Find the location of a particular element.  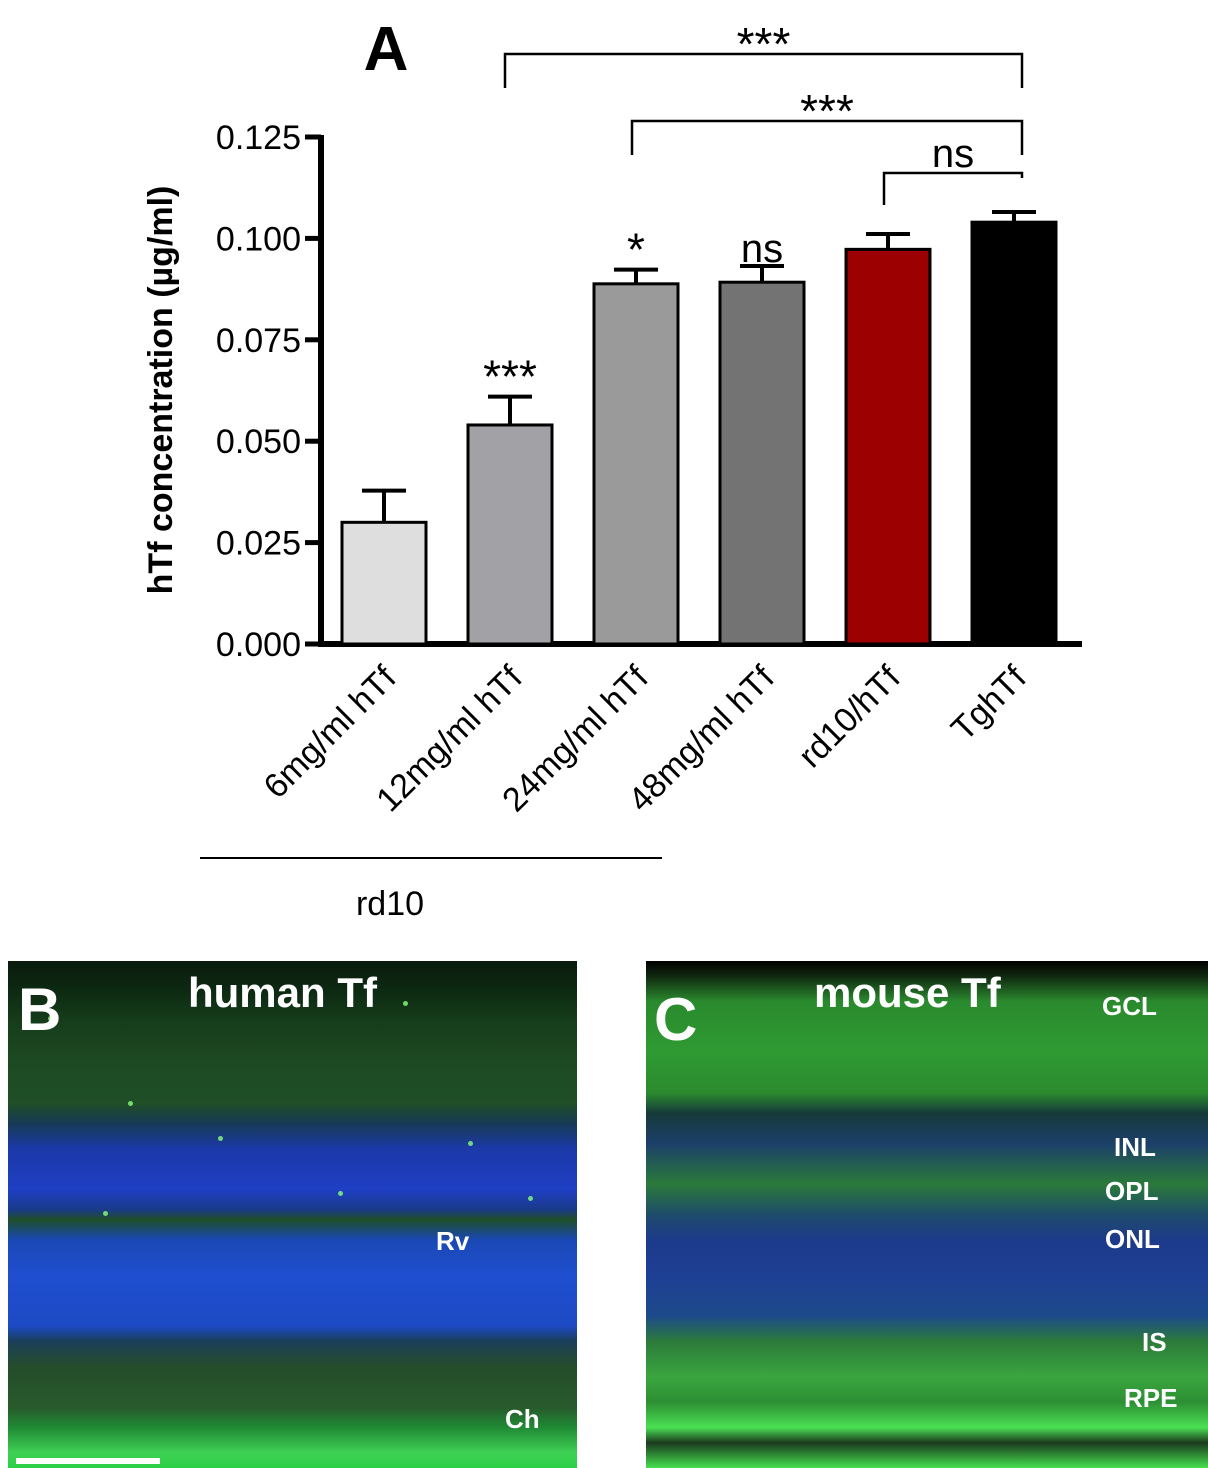

x-tick-label: rd10/hTf is located at coordinates (849, 716).